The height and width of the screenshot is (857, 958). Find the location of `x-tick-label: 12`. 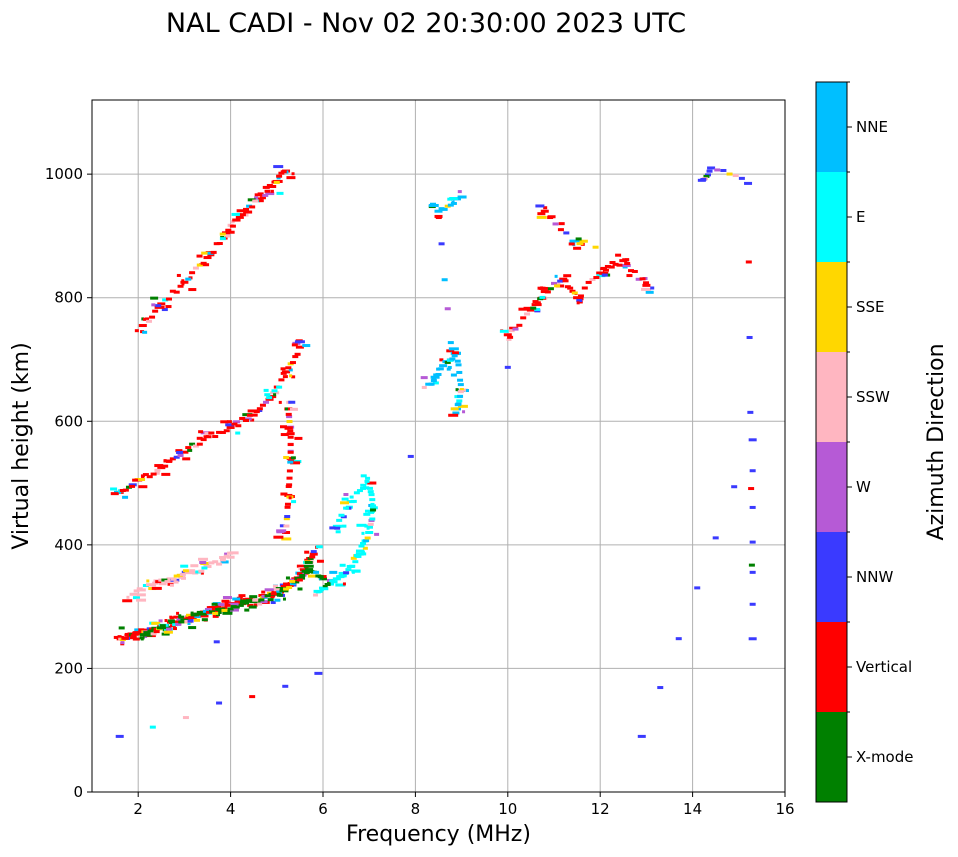

x-tick-label: 12 is located at coordinates (600, 809).